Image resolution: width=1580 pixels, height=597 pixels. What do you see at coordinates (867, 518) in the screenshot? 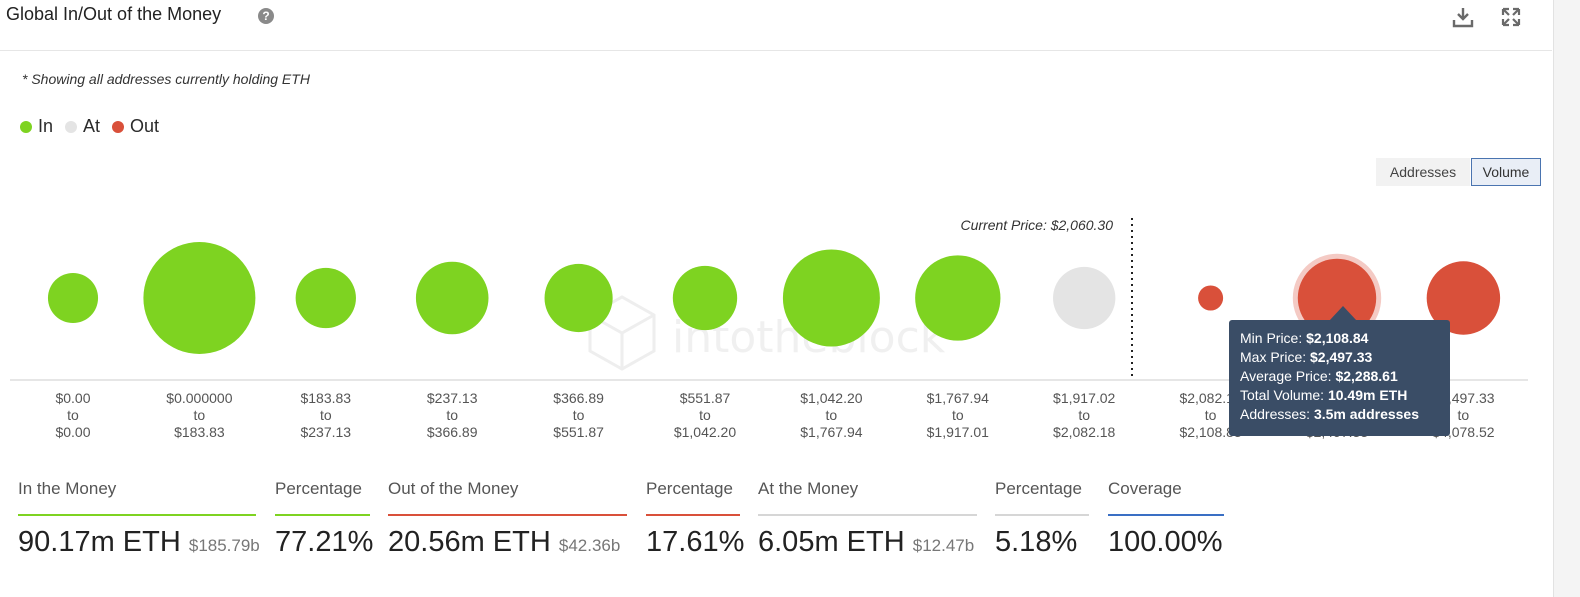
I see `stat-at-the-money: At the Money 6.05m ETH $12.47b` at bounding box center [867, 518].